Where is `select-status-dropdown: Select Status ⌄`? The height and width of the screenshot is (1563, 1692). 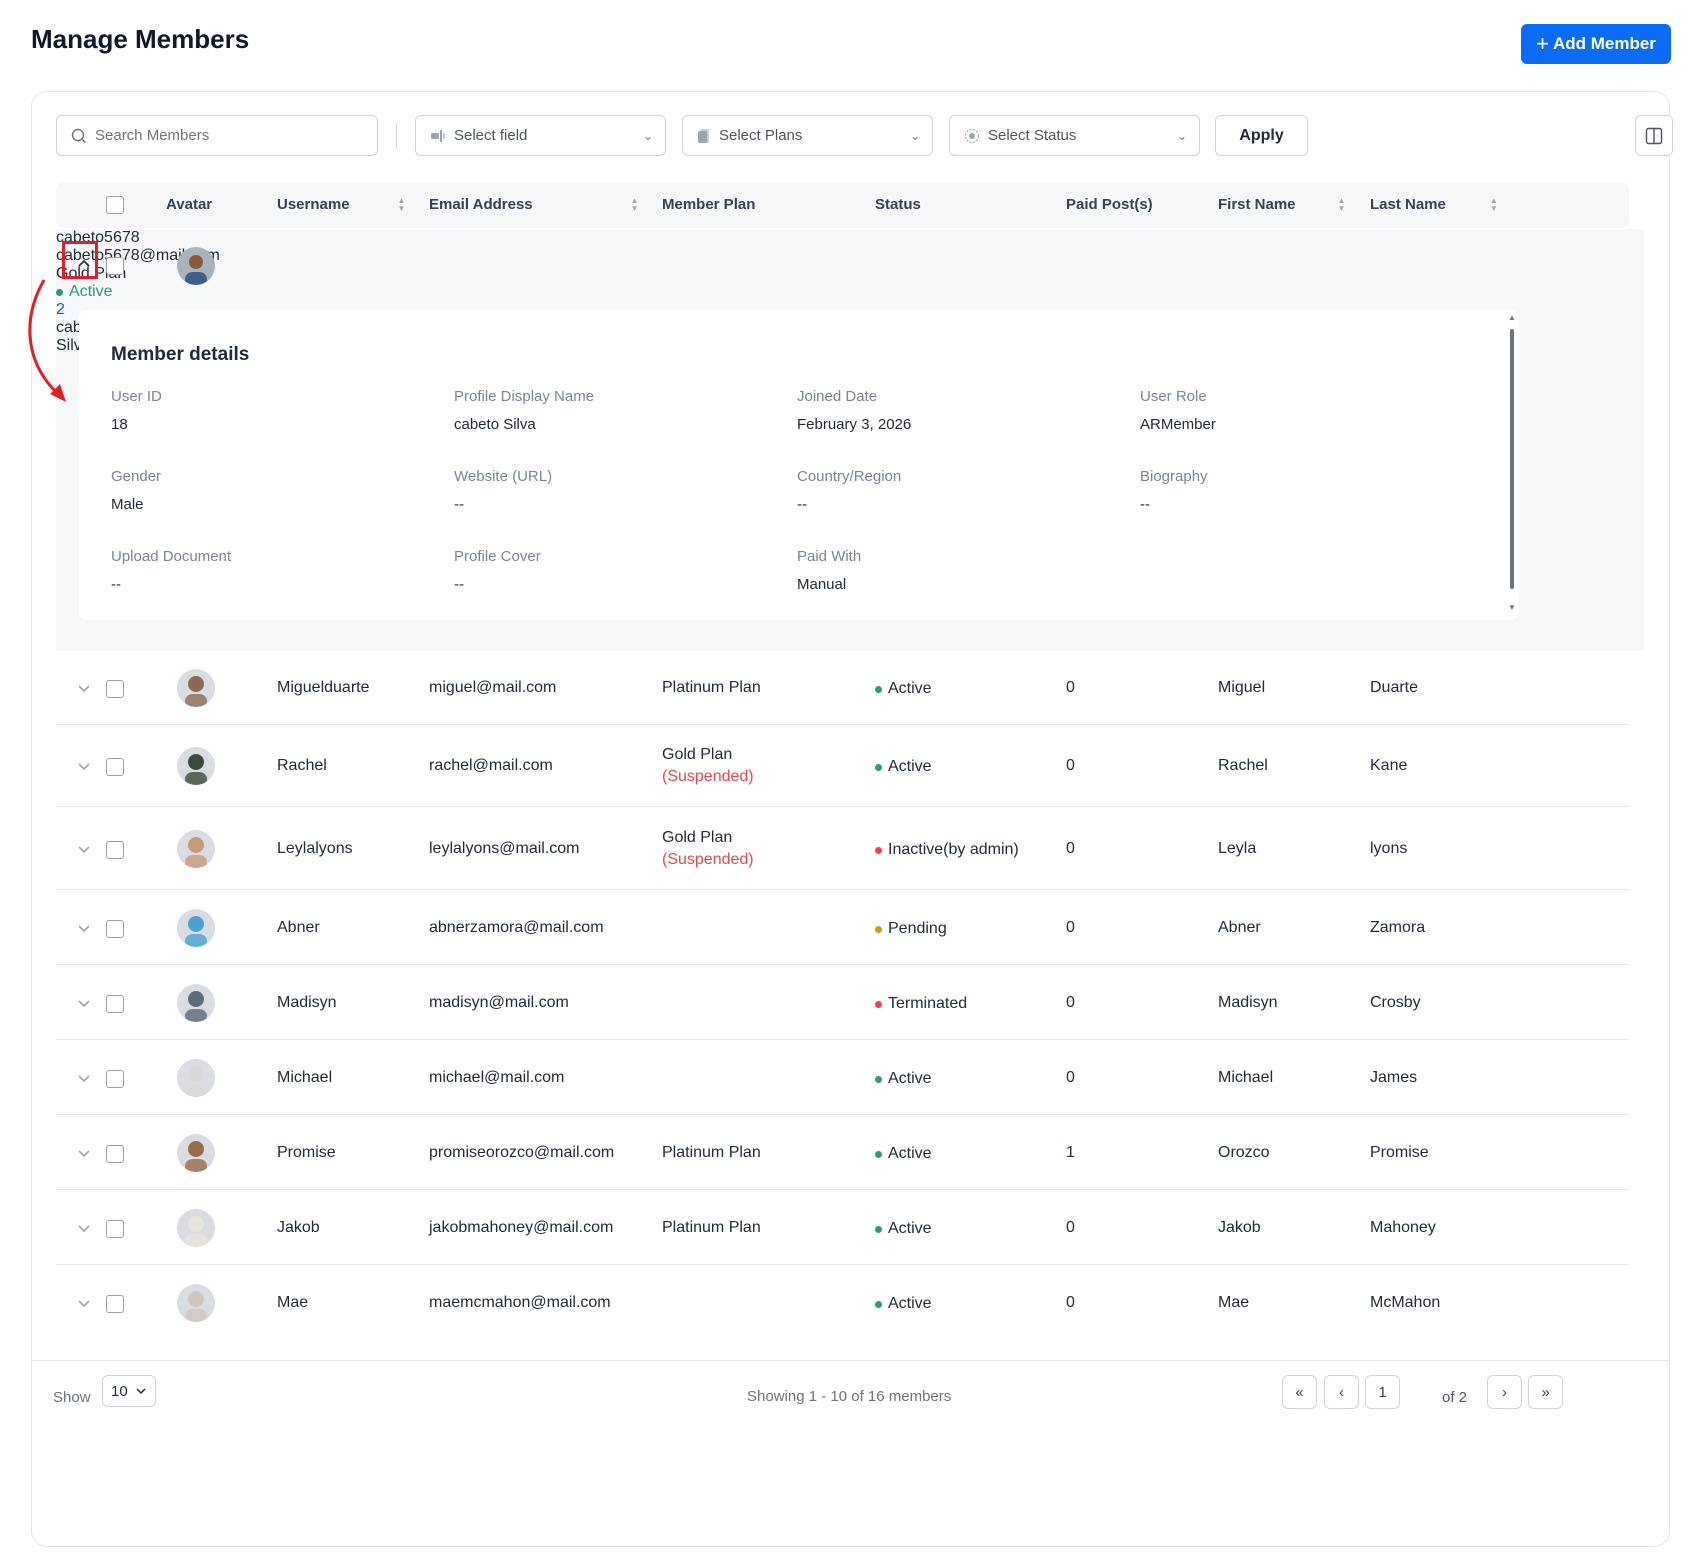 select-status-dropdown: Select Status ⌄ is located at coordinates (1074, 135).